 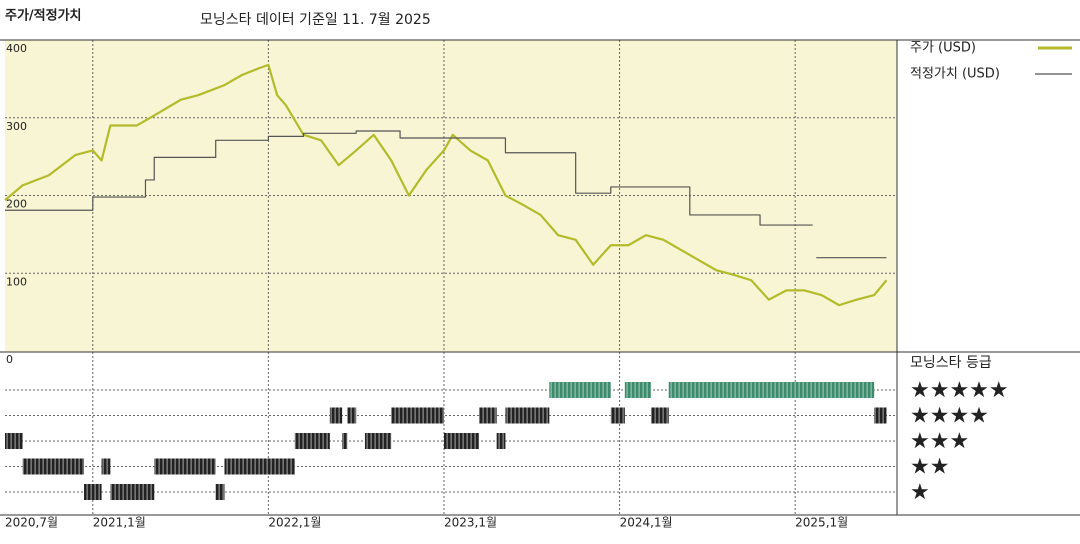 What do you see at coordinates (939, 441) in the screenshot?
I see `rating-level-label: ★★★` at bounding box center [939, 441].